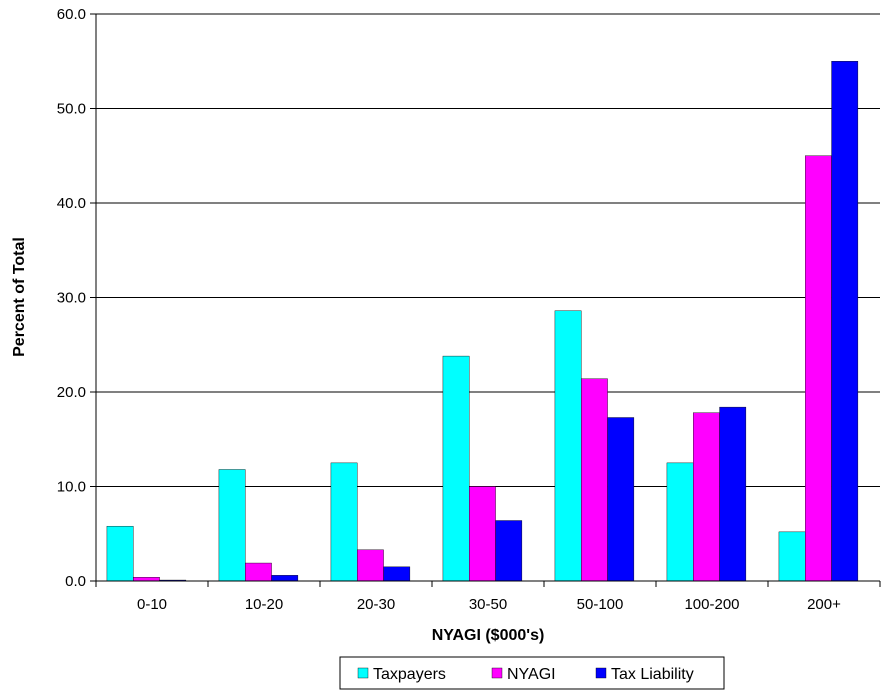  Describe the element at coordinates (600, 604) in the screenshot. I see `x-tick-label: 50-100` at that location.